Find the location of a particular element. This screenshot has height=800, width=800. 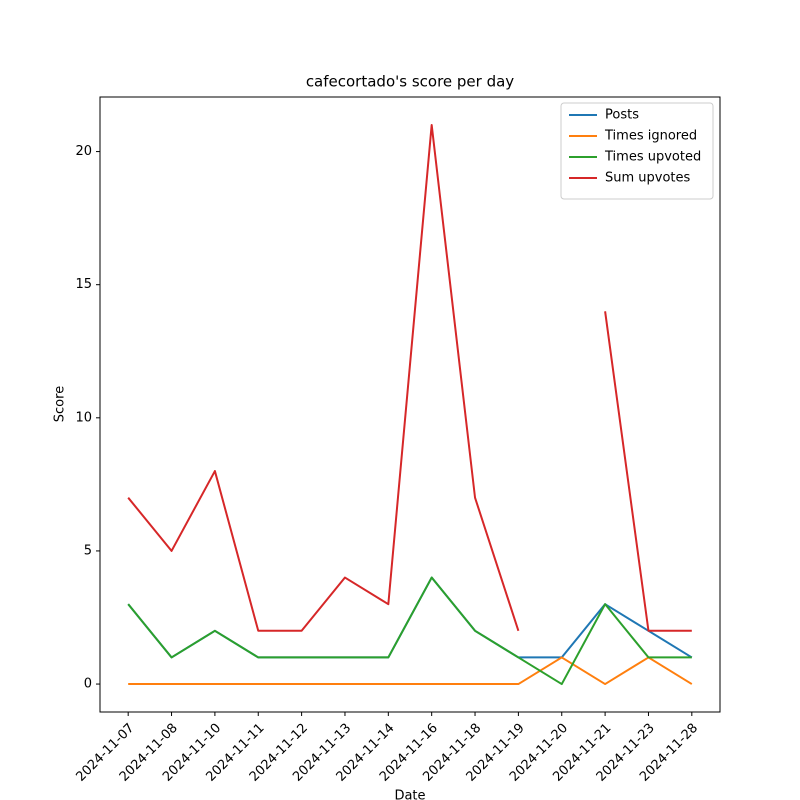

y-axis-label: Score is located at coordinates (60, 404).